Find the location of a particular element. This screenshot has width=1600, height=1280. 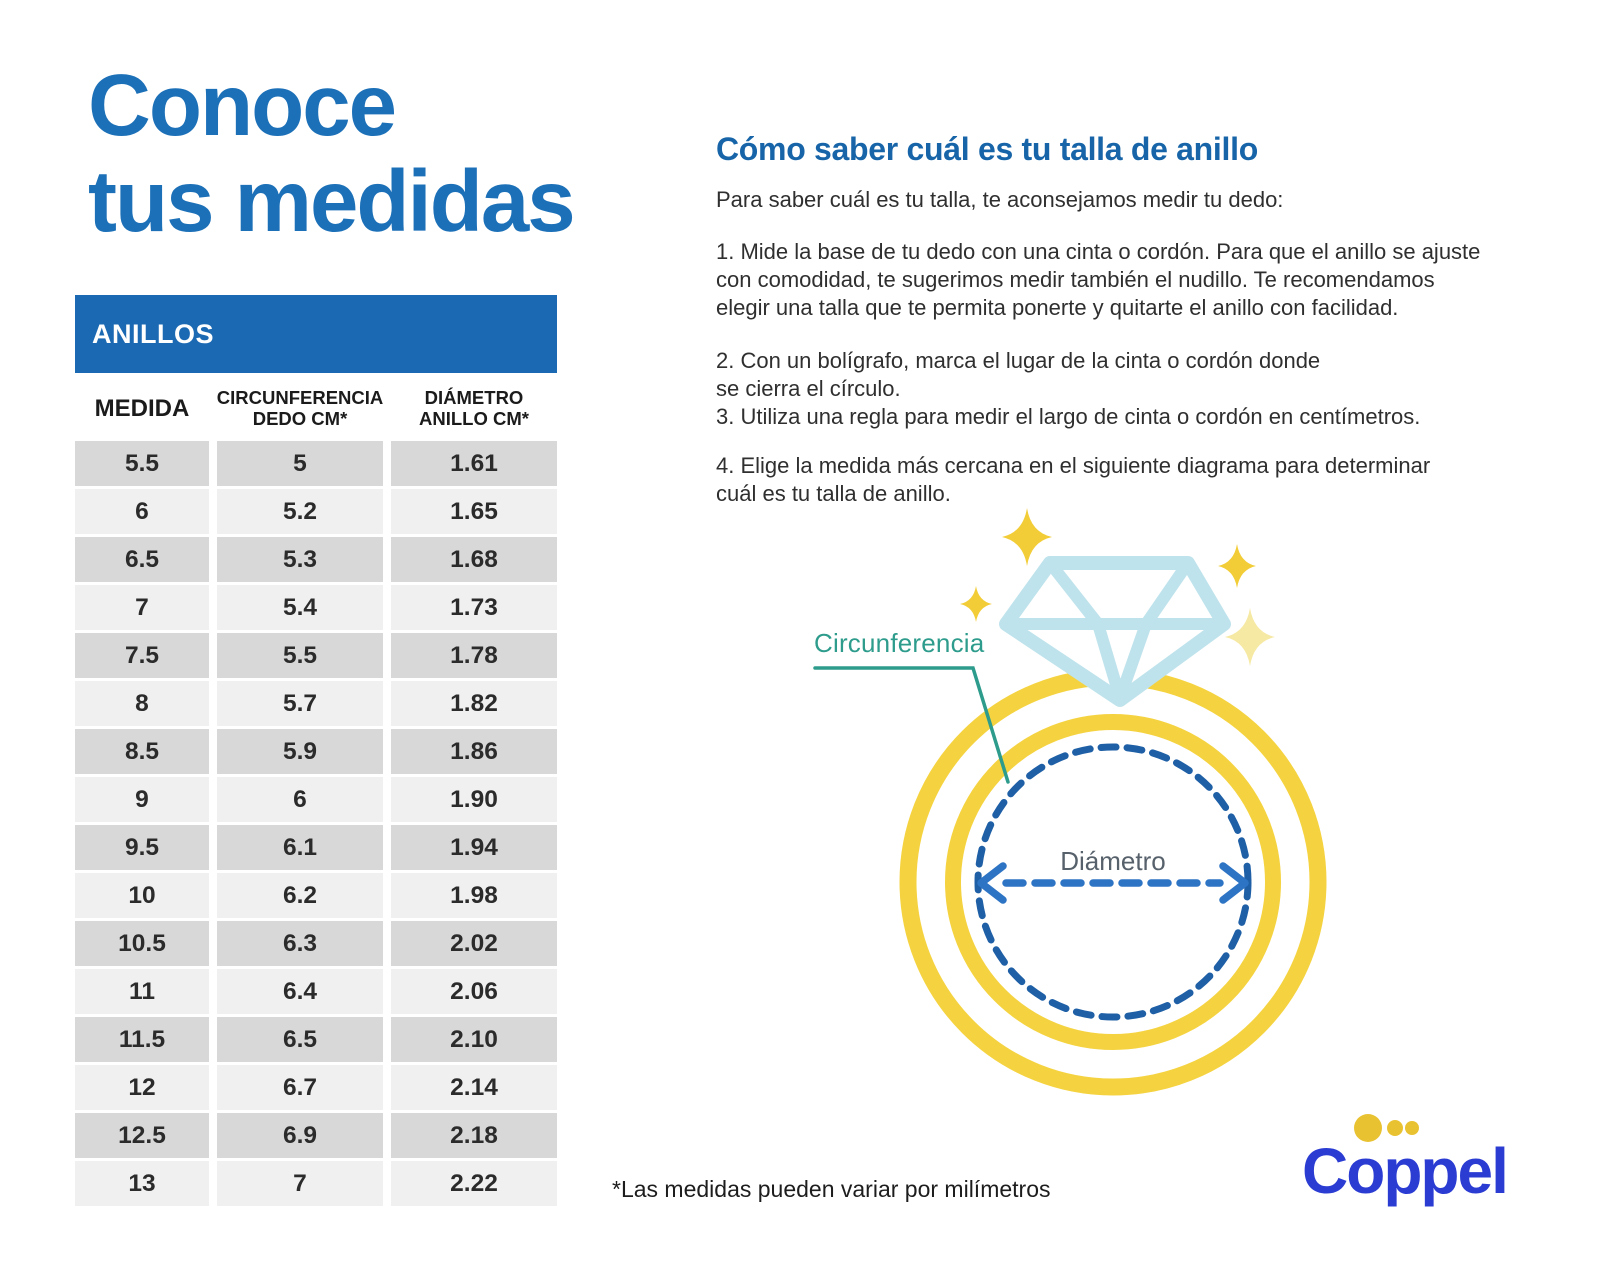

table-cell: 6.2 is located at coordinates (300, 895).